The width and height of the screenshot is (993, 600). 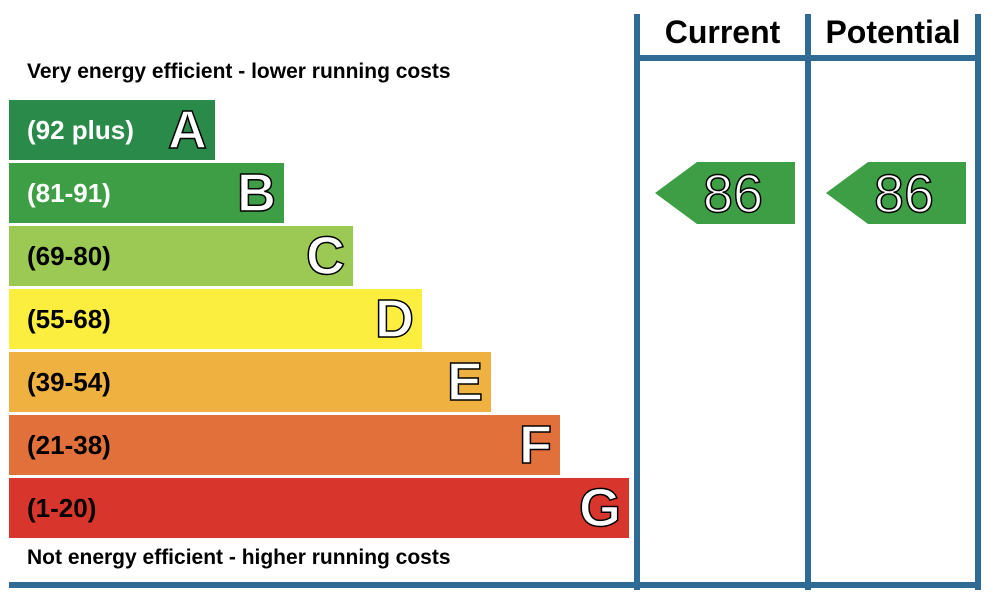 I want to click on band-letter: E, so click(x=465, y=382).